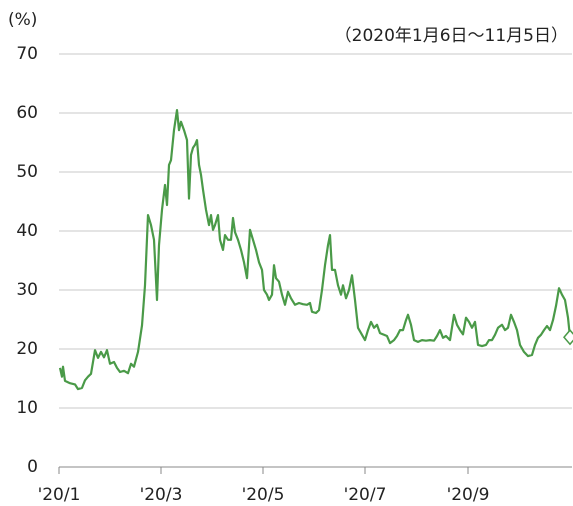 This screenshot has height=506, width=573. I want to click on x-tick-label: '20/9, so click(468, 495).